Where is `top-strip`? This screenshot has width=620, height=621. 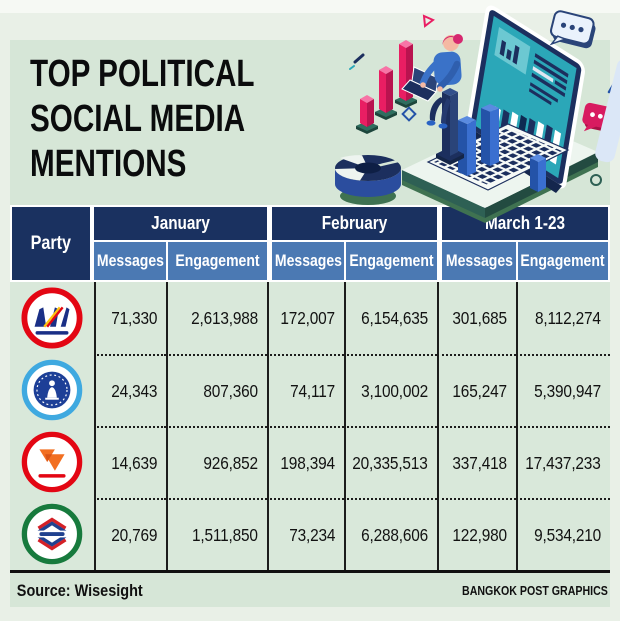 top-strip is located at coordinates (310, 6).